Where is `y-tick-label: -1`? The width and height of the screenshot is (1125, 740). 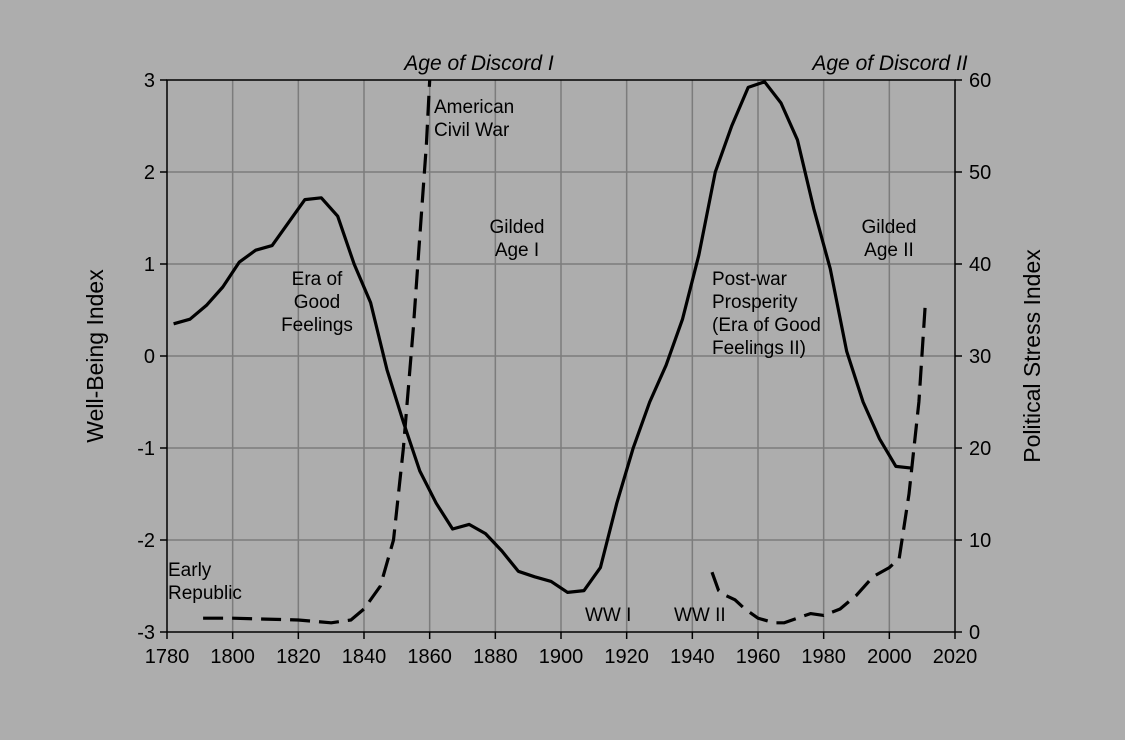 y-tick-label: -1 is located at coordinates (146, 449).